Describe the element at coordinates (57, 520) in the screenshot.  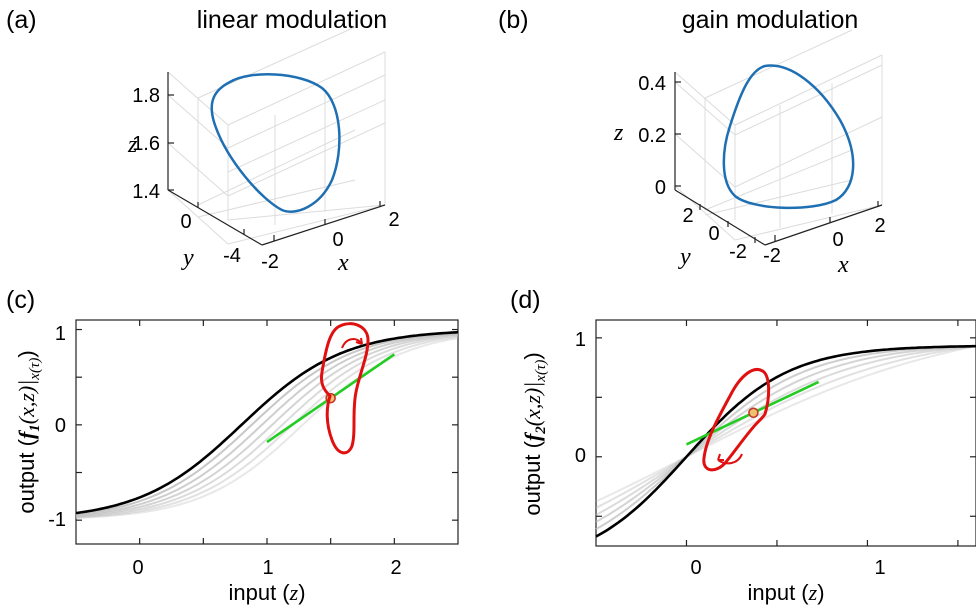
I see `panel-c-ytick-m1: -1` at that location.